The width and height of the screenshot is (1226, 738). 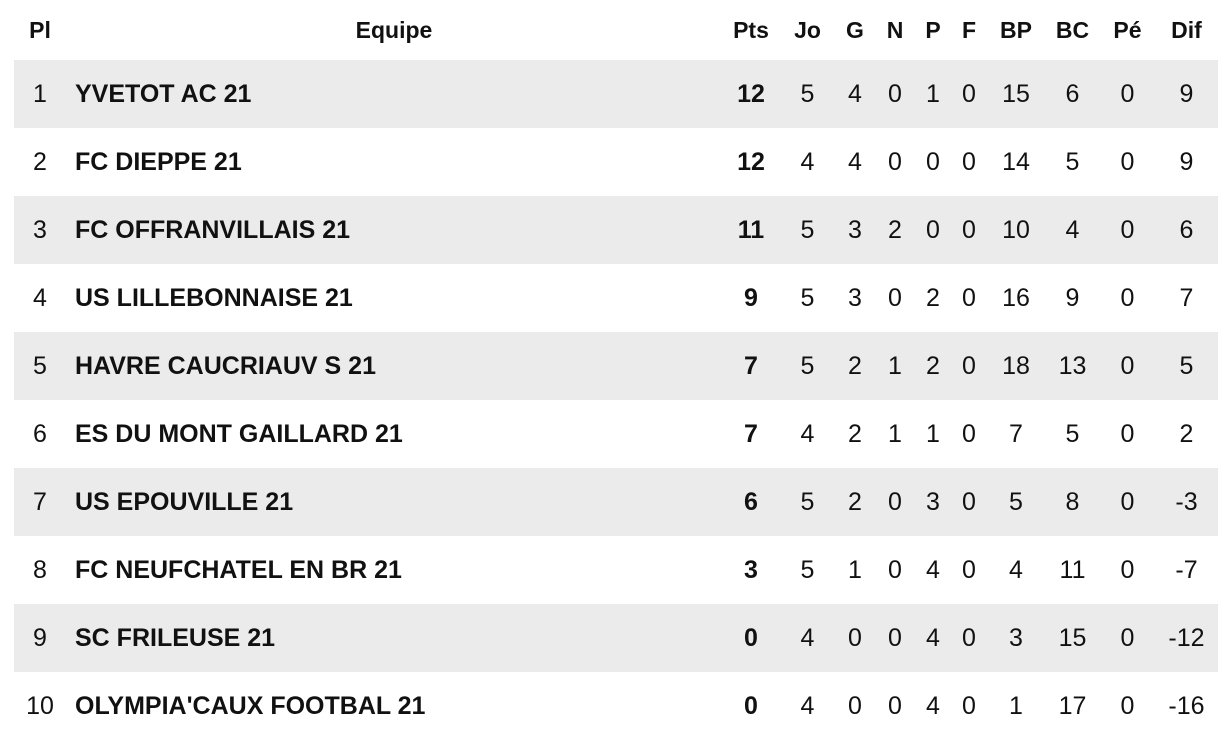 I want to click on column-header: F, so click(x=969, y=29).